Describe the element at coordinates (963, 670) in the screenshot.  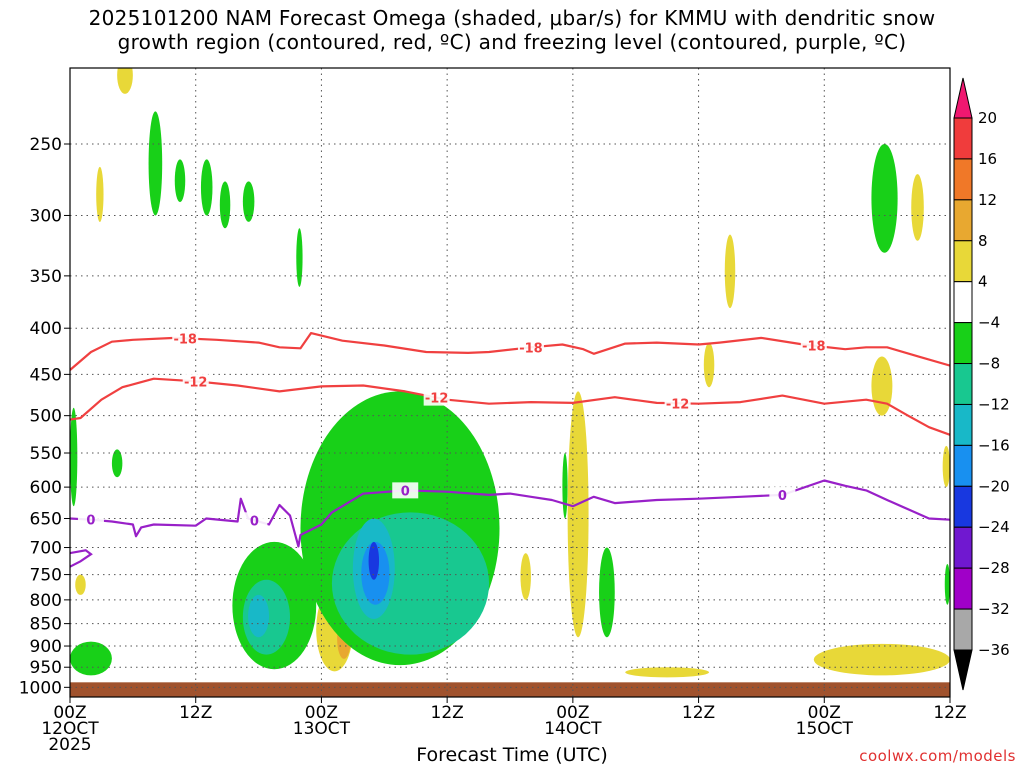
I see `colorbar-bottom-arrow` at that location.